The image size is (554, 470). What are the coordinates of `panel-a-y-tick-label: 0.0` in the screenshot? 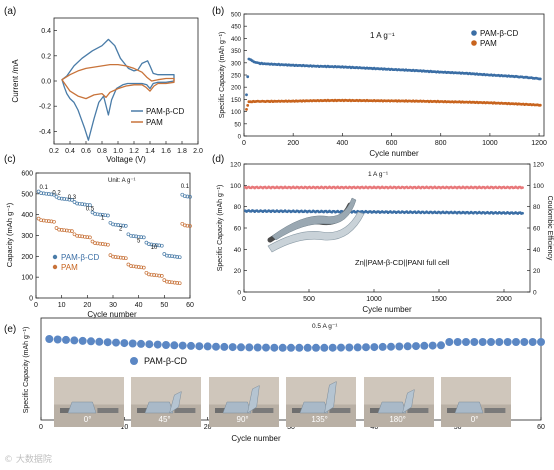 It's located at (46, 82).